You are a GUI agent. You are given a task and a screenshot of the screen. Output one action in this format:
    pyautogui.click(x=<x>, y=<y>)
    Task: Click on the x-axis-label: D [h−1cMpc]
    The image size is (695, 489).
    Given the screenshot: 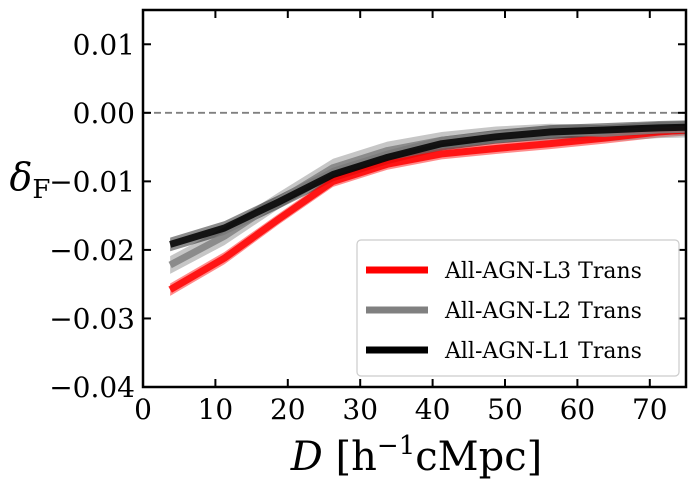 What is the action you would take?
    pyautogui.click(x=416, y=455)
    